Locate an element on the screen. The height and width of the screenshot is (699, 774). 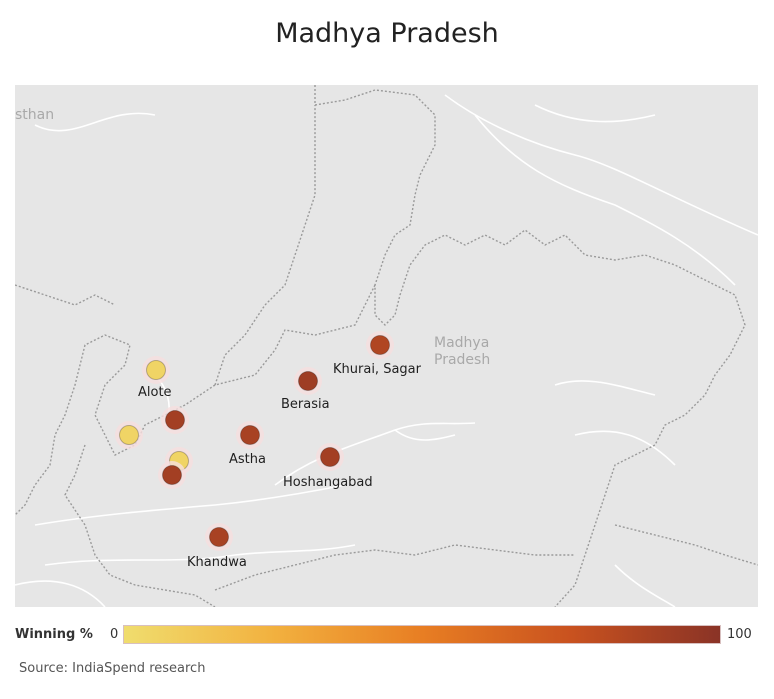
constituency-markers is located at coordinates (254, 441).